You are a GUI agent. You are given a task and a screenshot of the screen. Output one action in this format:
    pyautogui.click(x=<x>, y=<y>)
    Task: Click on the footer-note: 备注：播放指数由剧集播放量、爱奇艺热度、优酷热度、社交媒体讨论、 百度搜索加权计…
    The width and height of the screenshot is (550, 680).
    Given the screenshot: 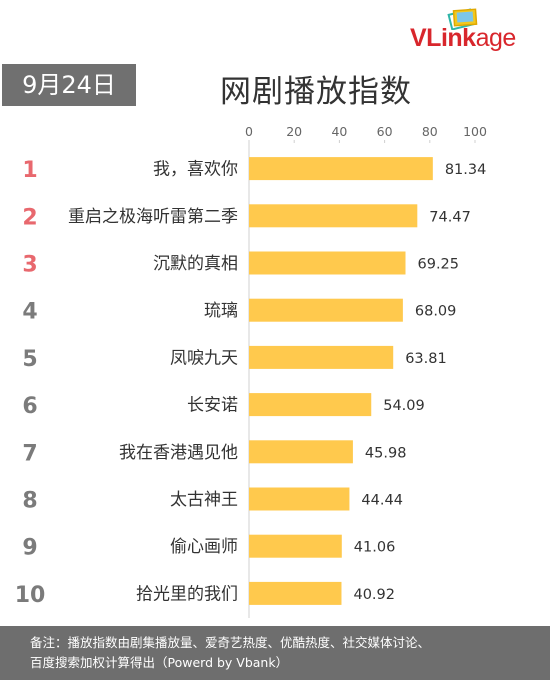 What is the action you would take?
    pyautogui.click(x=275, y=653)
    